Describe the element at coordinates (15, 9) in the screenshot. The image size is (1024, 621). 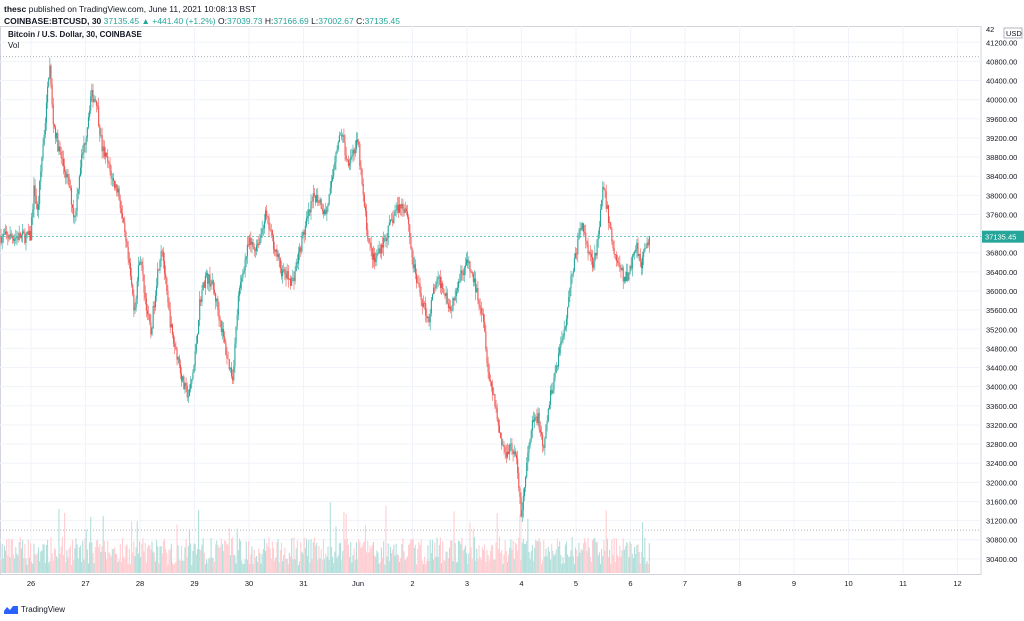
I see `author-name: thesc` at that location.